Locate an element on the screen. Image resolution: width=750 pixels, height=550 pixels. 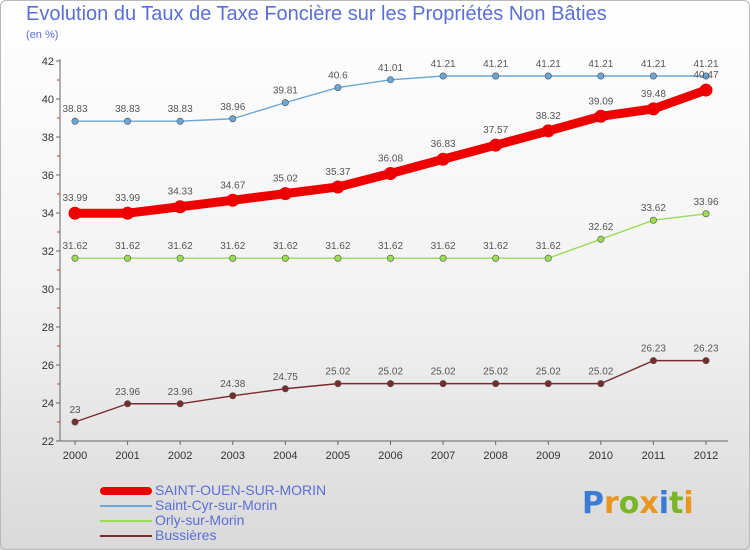
y-tick-label: 36 is located at coordinates (48, 176).